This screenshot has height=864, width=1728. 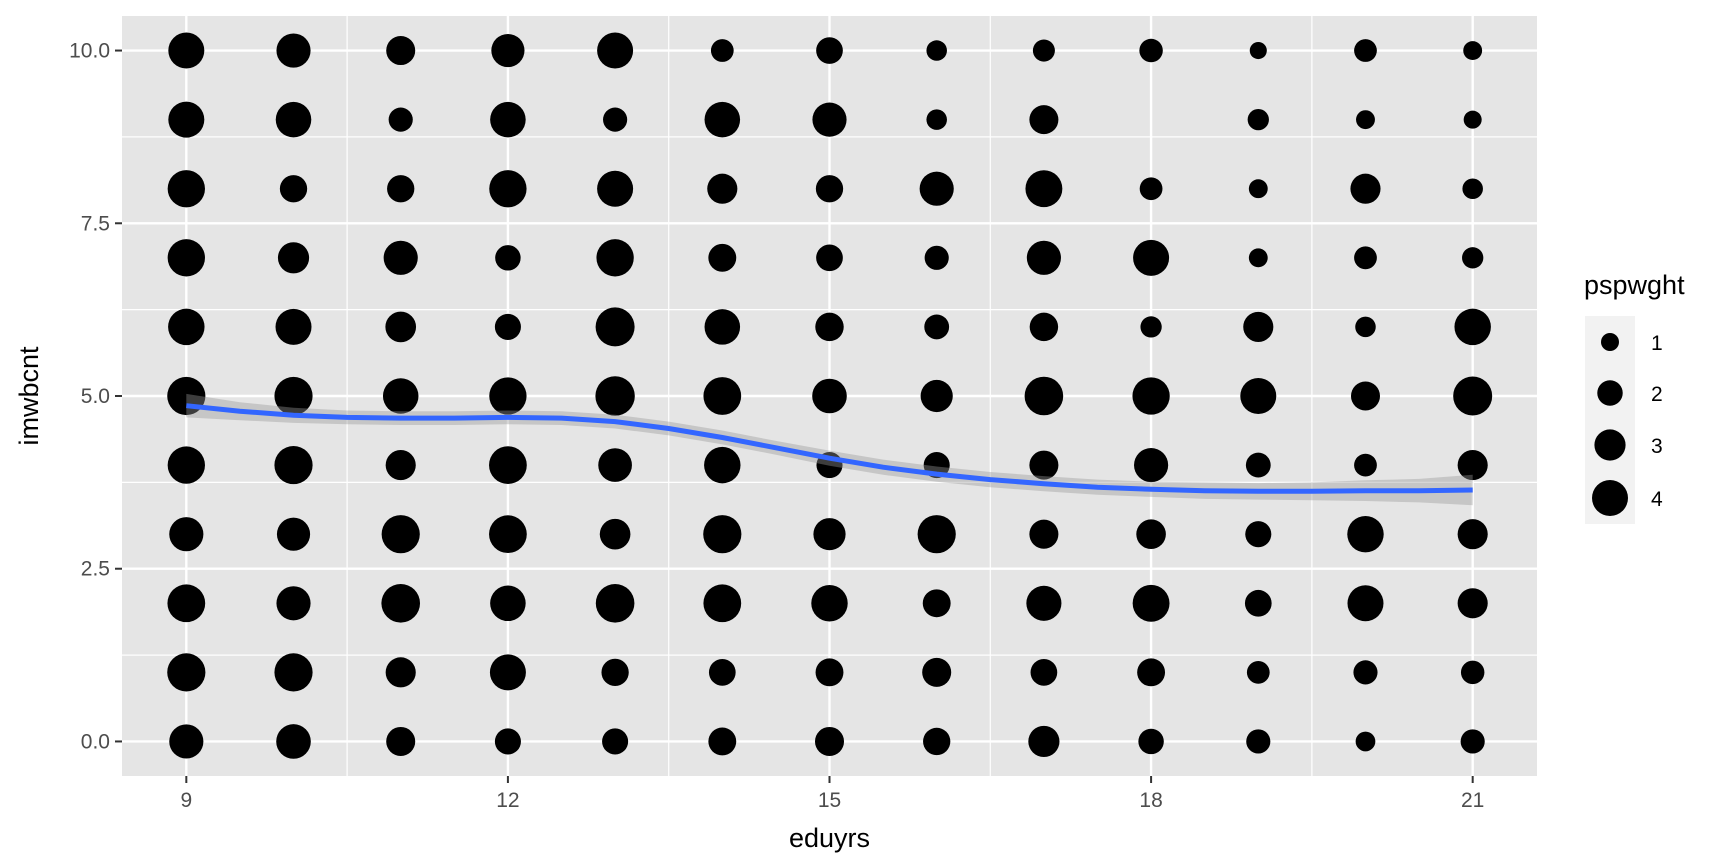 What do you see at coordinates (829, 800) in the screenshot?
I see `x-tick-label: 15` at bounding box center [829, 800].